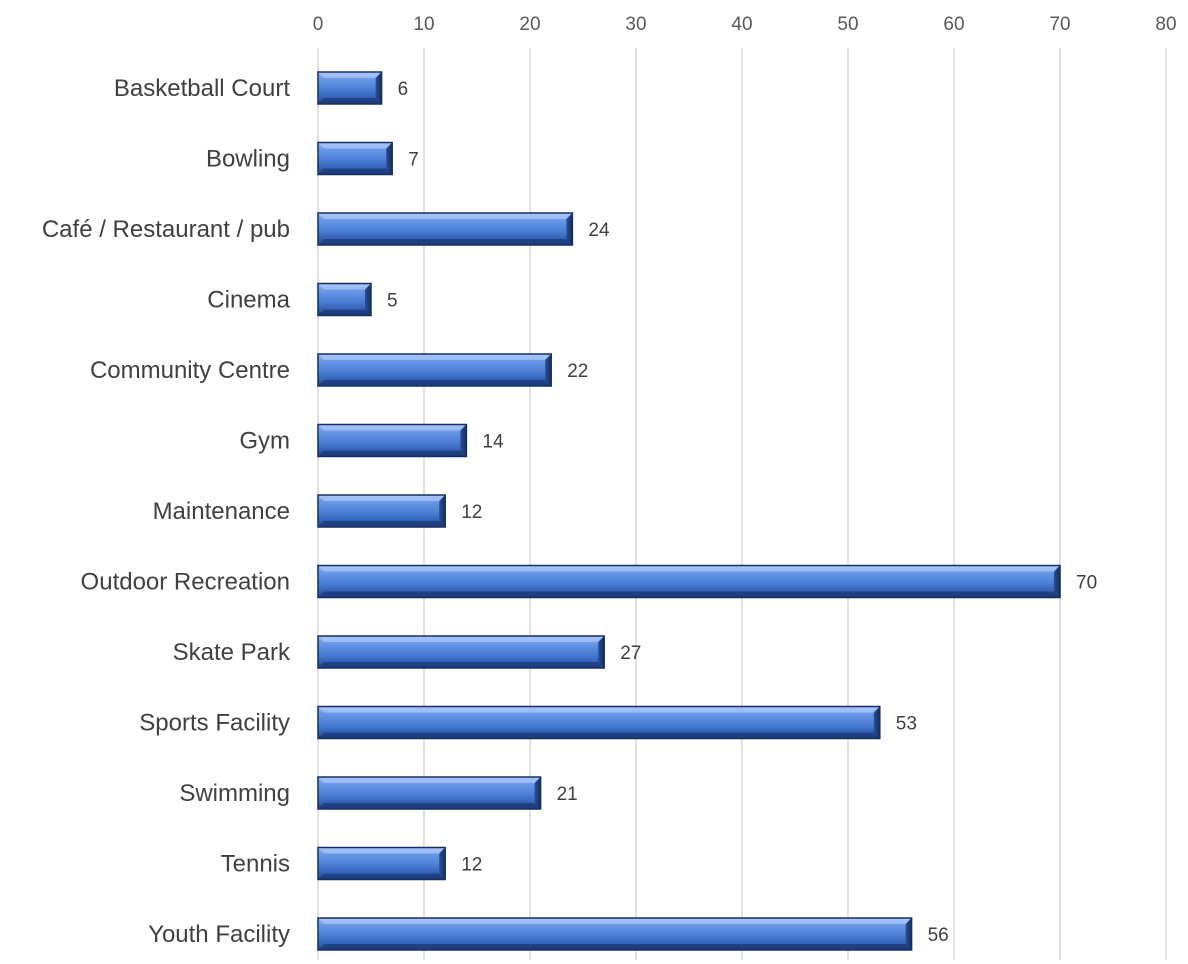 The width and height of the screenshot is (1188, 964). What do you see at coordinates (318, 24) in the screenshot?
I see `x-tick-label: 0` at bounding box center [318, 24].